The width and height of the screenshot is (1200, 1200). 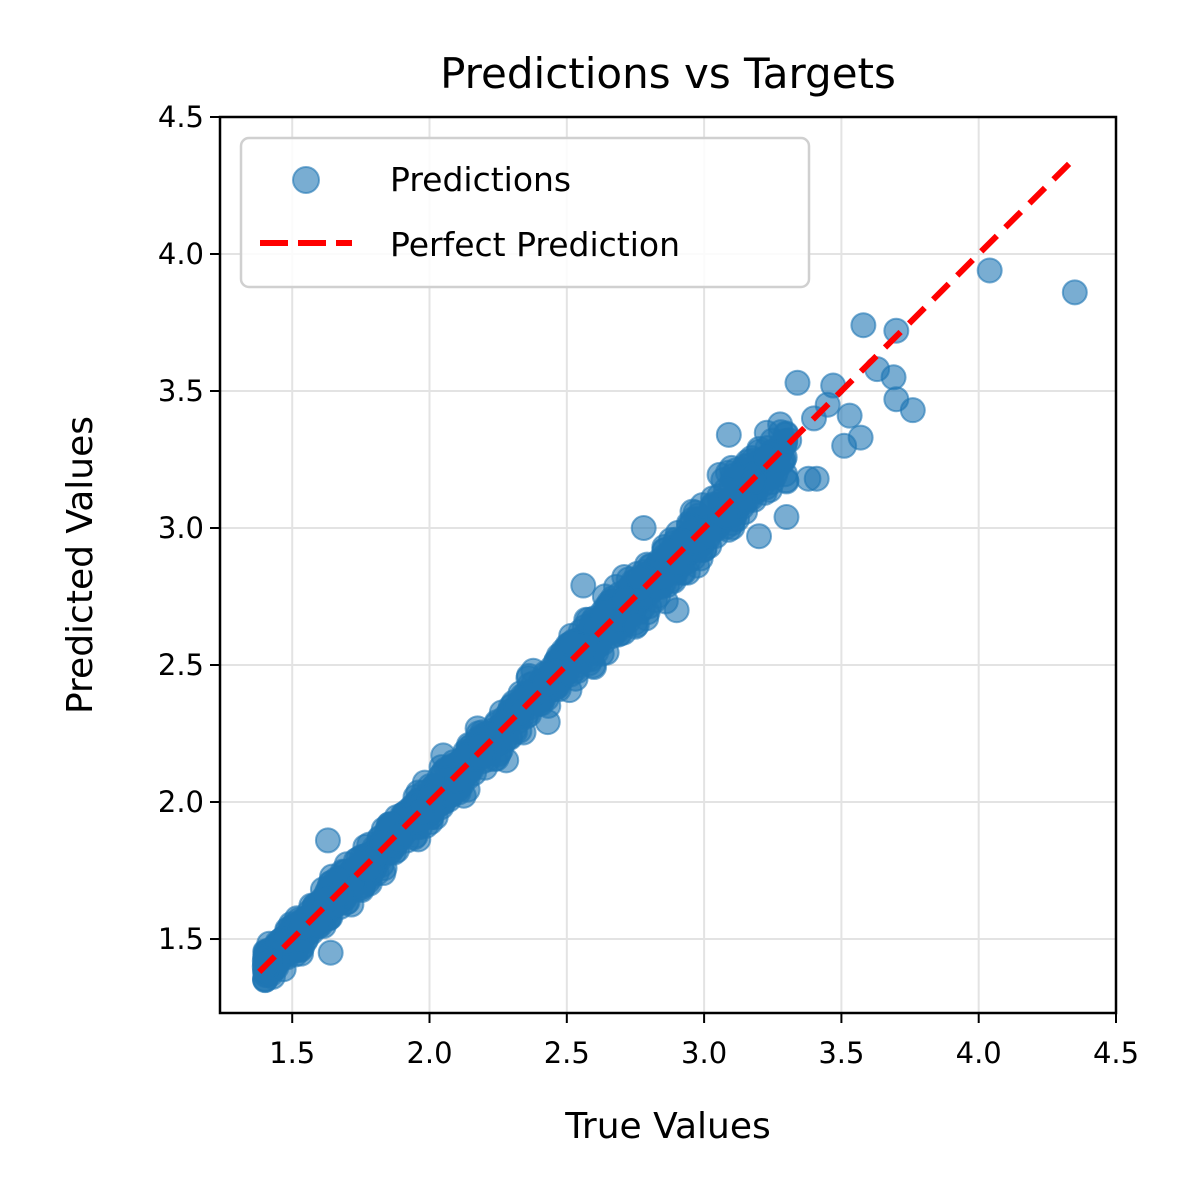 I want to click on chart-title: Predictions vs Targets, so click(x=668, y=73).